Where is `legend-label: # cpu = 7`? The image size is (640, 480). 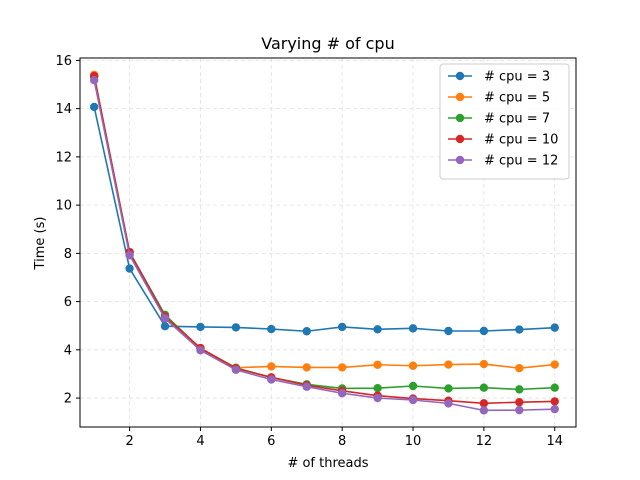
legend-label: # cpu = 7 is located at coordinates (517, 119).